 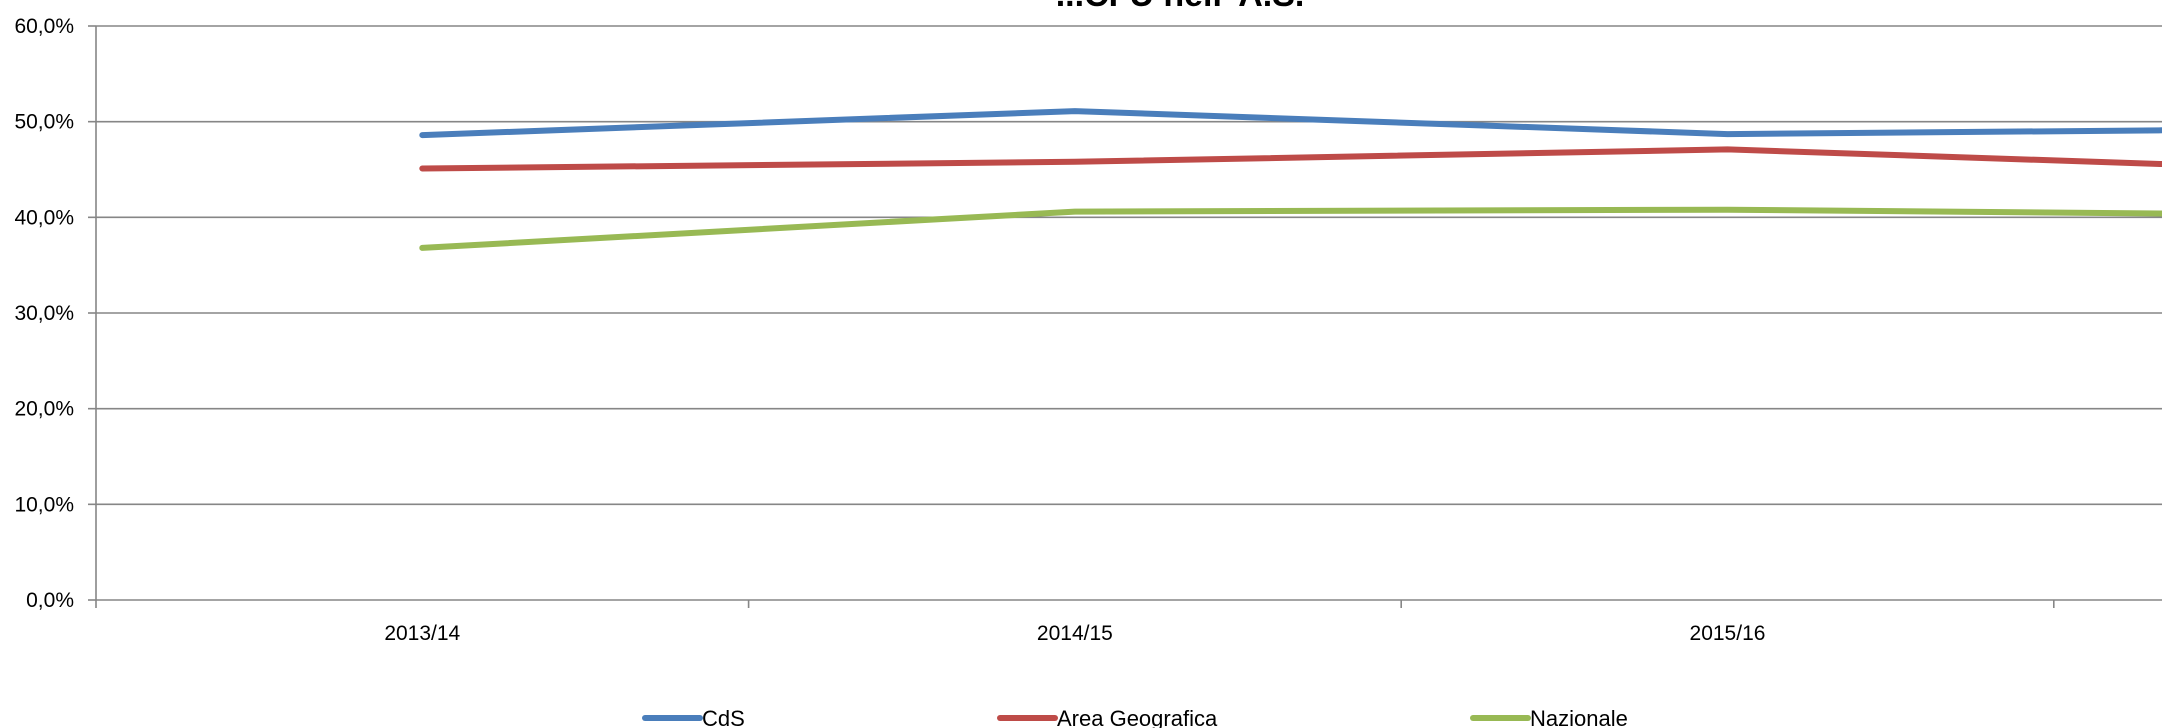 I want to click on series-line-nazionale, so click(x=1290, y=228).